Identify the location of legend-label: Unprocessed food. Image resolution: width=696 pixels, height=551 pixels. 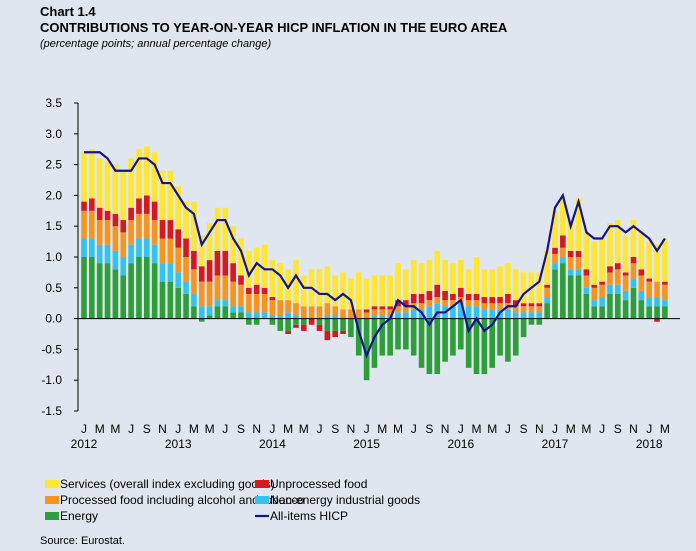
(318, 484).